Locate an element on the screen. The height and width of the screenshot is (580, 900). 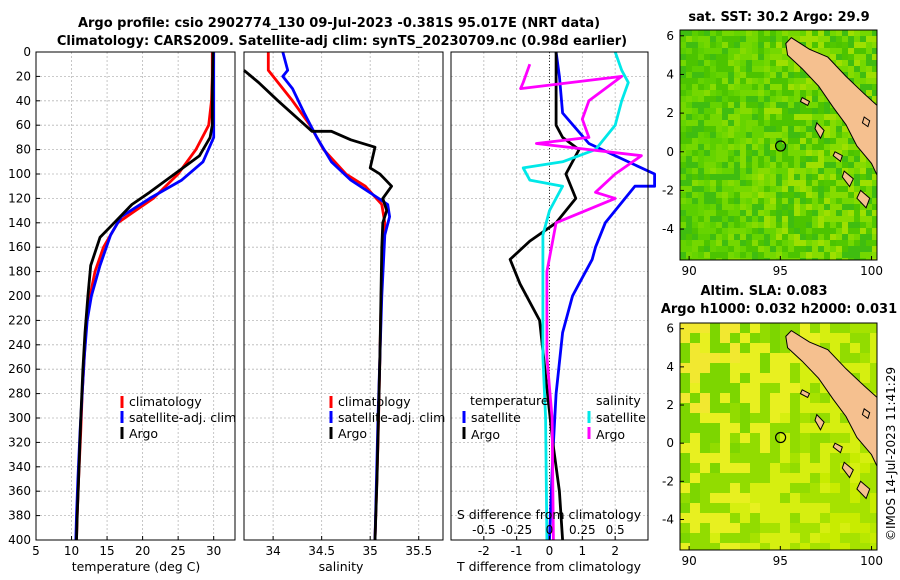
legend-salinity-title: salinity is located at coordinates (618, 400).